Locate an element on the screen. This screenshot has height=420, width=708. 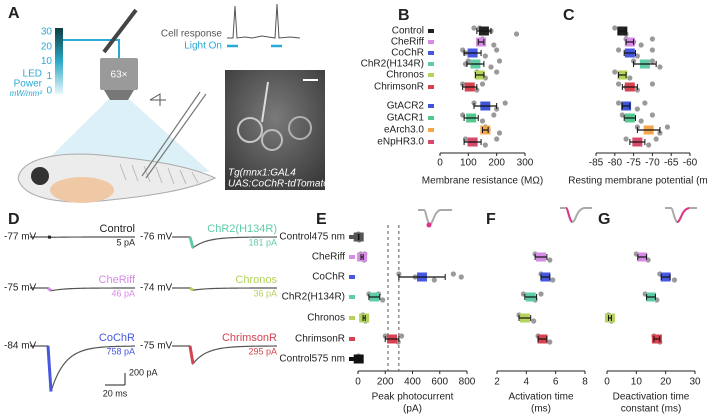
category-label: ChrimsonR is located at coordinates (399, 87).